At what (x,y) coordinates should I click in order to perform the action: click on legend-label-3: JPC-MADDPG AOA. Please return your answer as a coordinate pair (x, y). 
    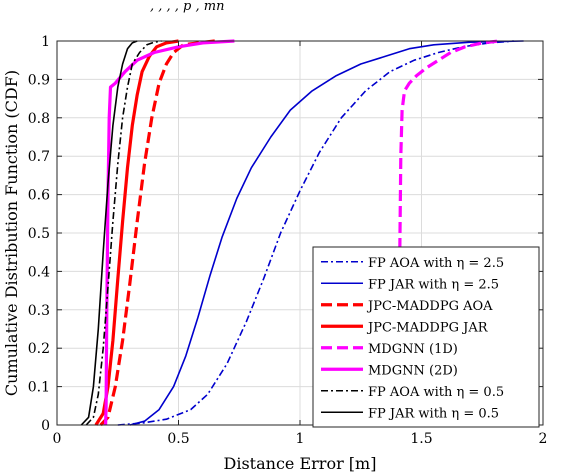
    Looking at the image, I should click on (429, 306).